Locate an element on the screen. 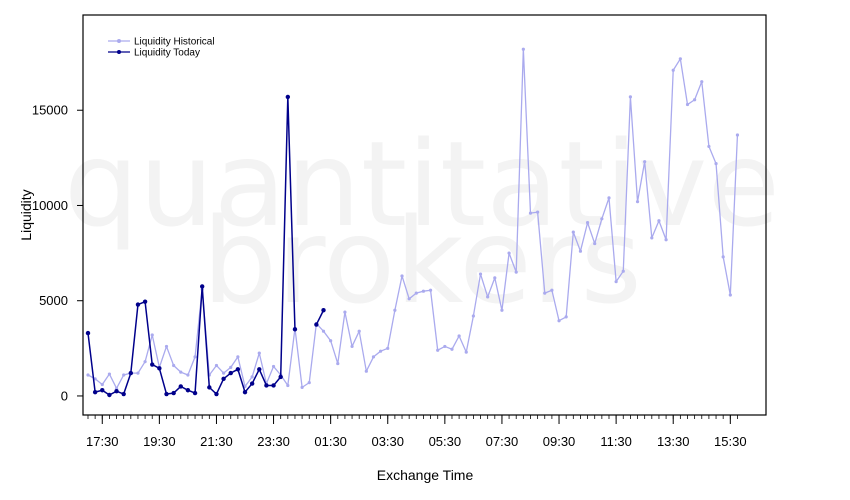 The height and width of the screenshot is (500, 850). x-tick-label: 05:30 is located at coordinates (445, 441).